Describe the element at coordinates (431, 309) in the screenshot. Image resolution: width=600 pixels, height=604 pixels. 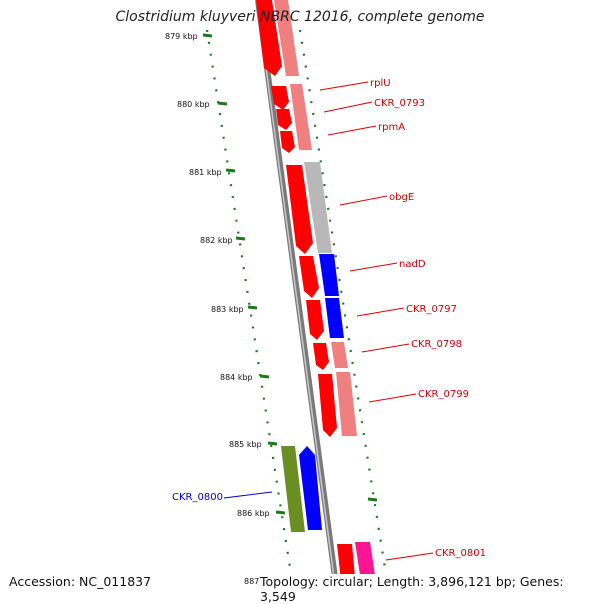
I see `gene-label-CKR_0797: CKR_0797` at that location.